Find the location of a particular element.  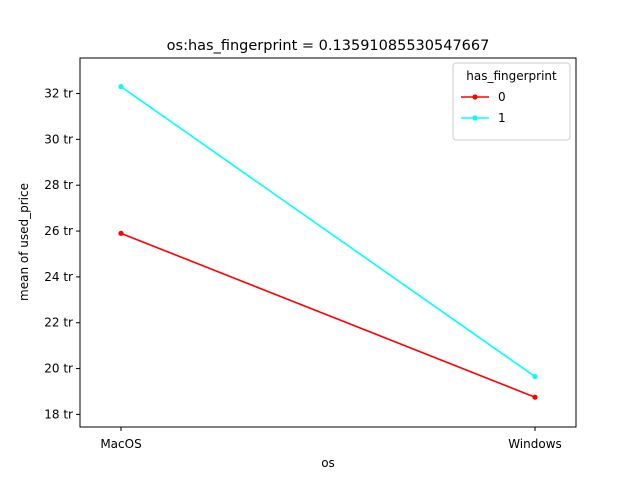

y-tick-label: 22 tr is located at coordinates (58, 323).